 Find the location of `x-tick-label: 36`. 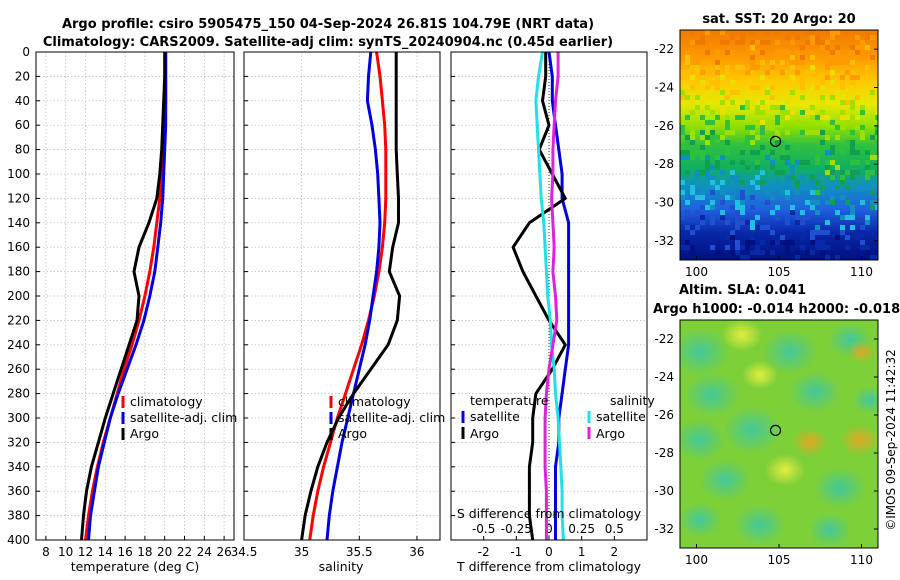

x-tick-label: 36 is located at coordinates (416, 552).